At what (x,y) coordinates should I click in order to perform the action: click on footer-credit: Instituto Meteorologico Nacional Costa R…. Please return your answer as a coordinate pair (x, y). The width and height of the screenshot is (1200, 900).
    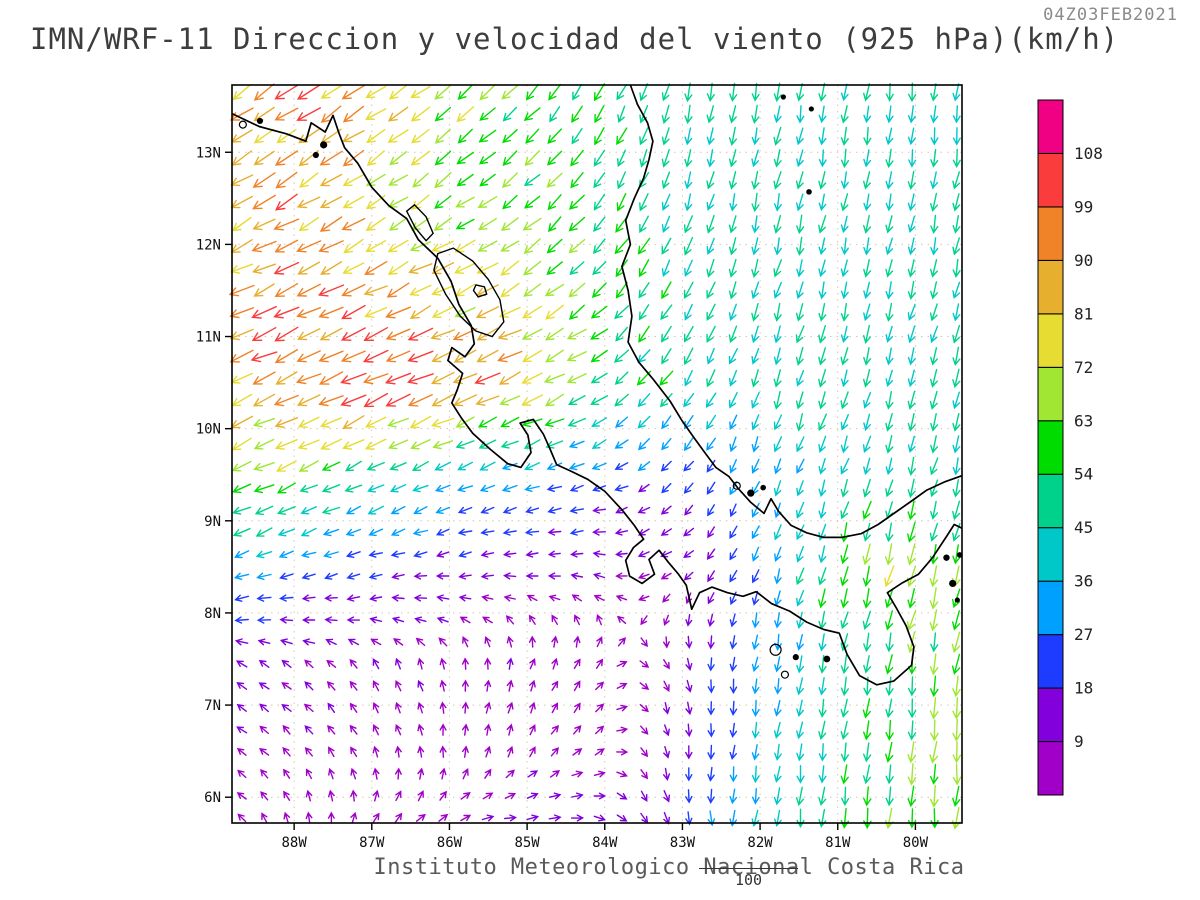
    Looking at the image, I should click on (669, 867).